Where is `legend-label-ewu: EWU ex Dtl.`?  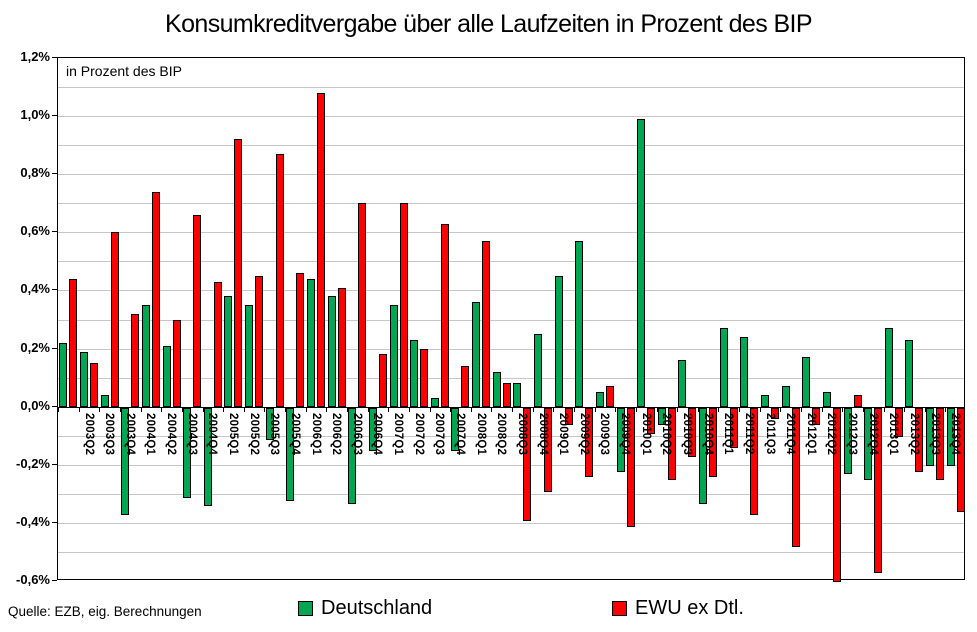
legend-label-ewu: EWU ex Dtl. is located at coordinates (689, 608).